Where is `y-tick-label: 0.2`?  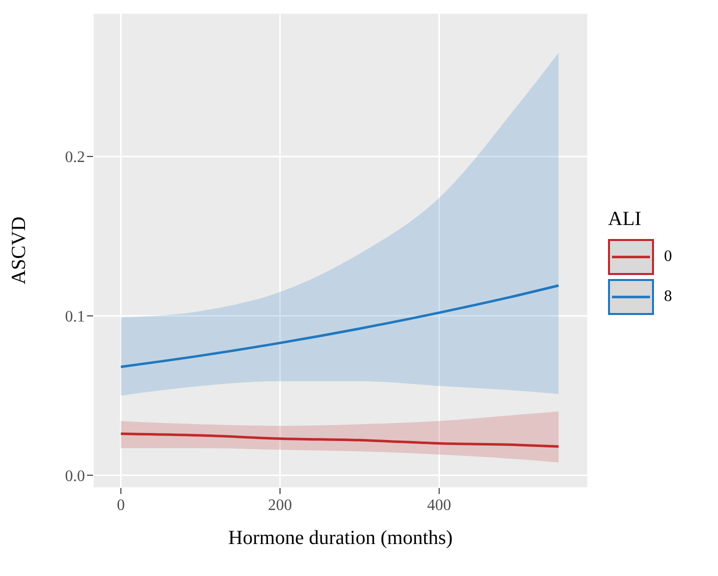
y-tick-label: 0.2 is located at coordinates (75, 157).